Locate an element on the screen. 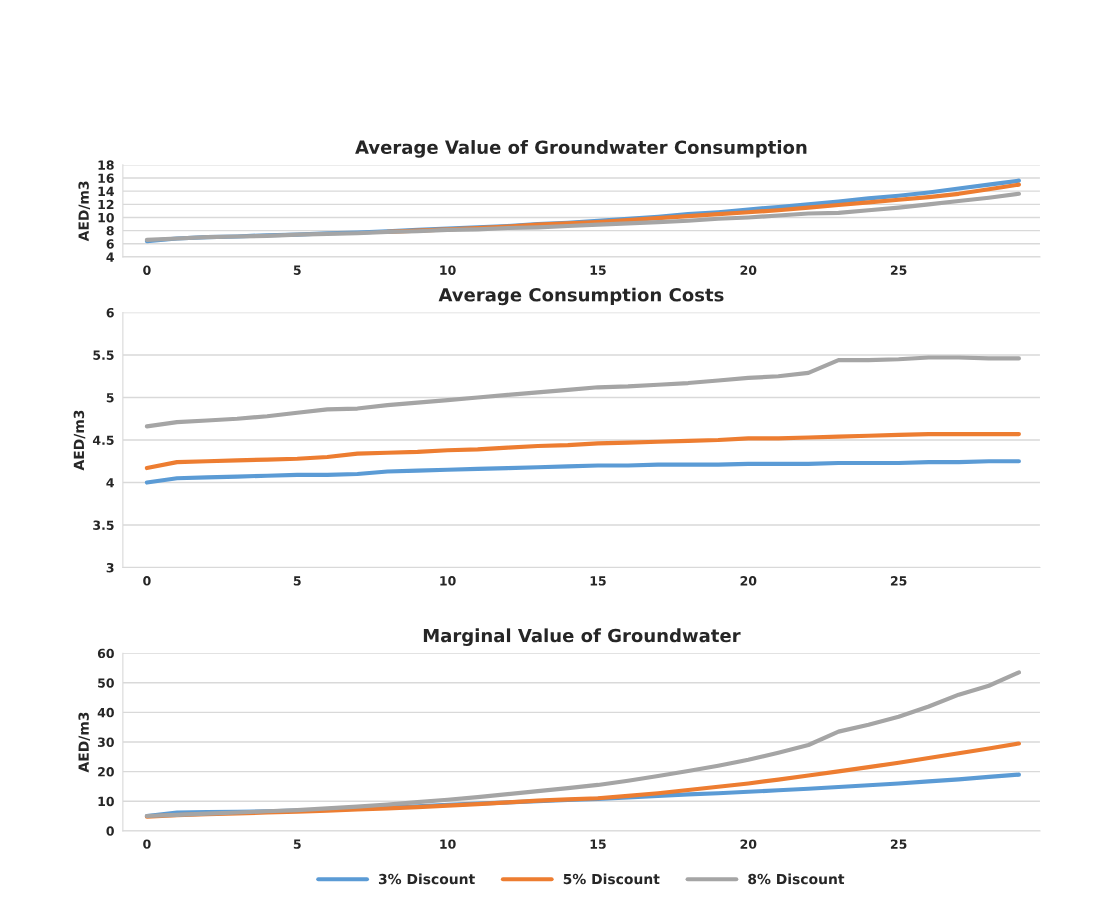  chart-title: Average Value of Groundwater Consumption is located at coordinates (581, 149).